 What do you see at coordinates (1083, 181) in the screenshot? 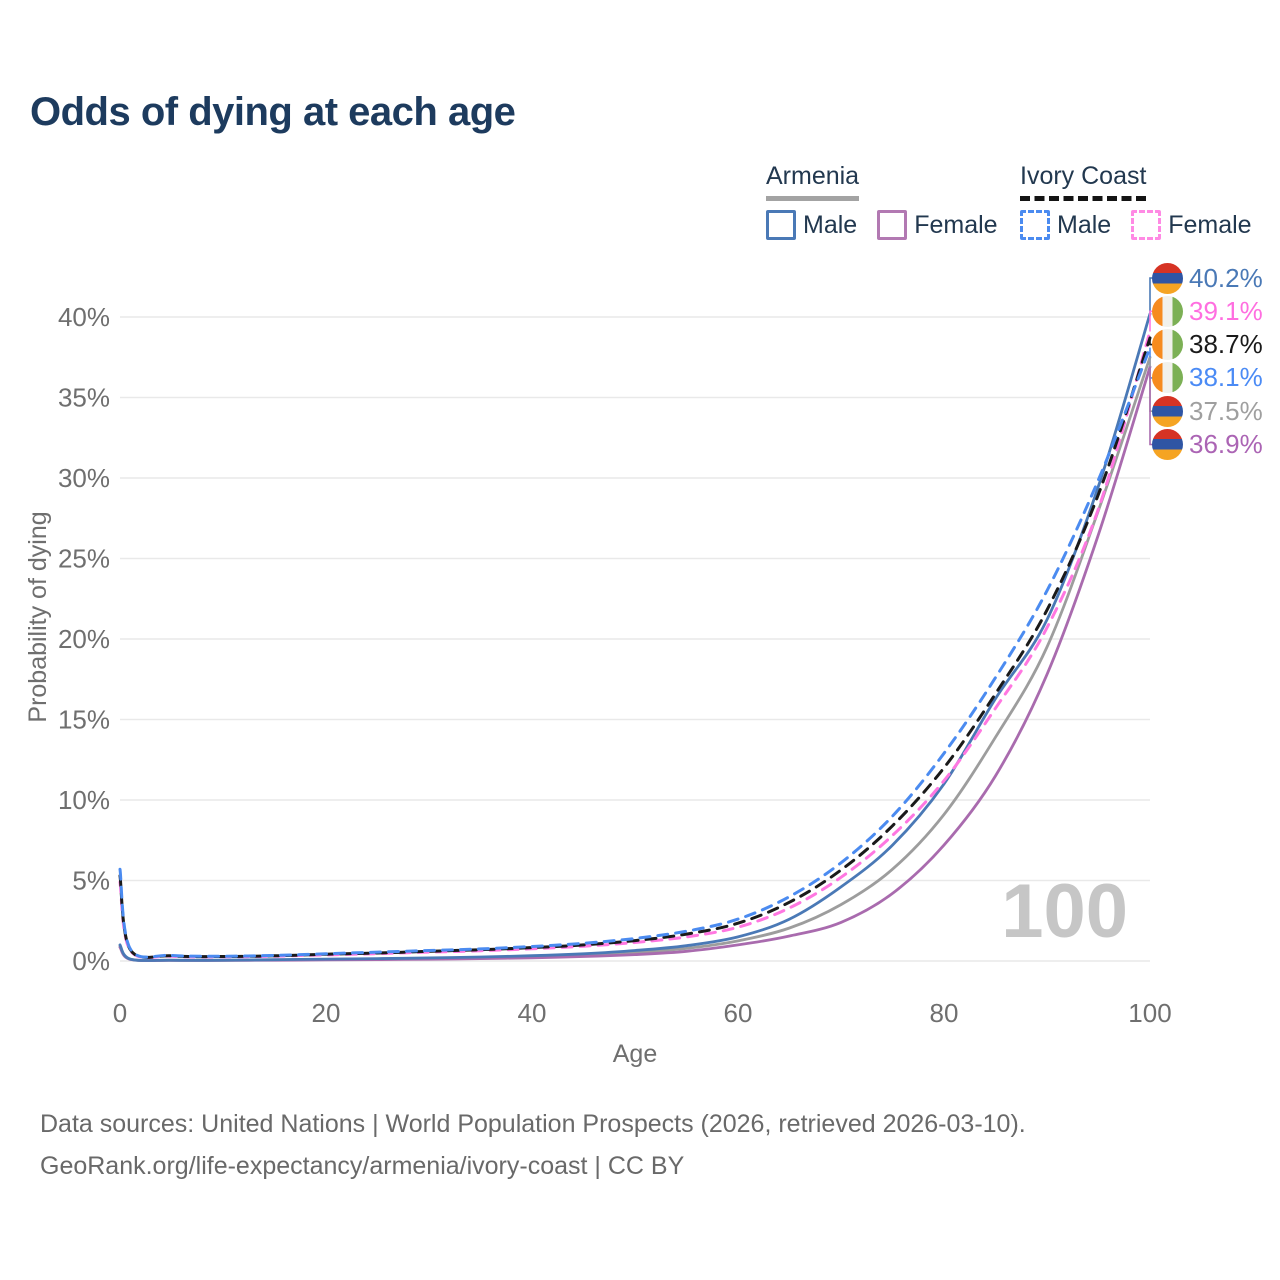
I see `legend-country-name: Ivory Coast` at bounding box center [1083, 181].